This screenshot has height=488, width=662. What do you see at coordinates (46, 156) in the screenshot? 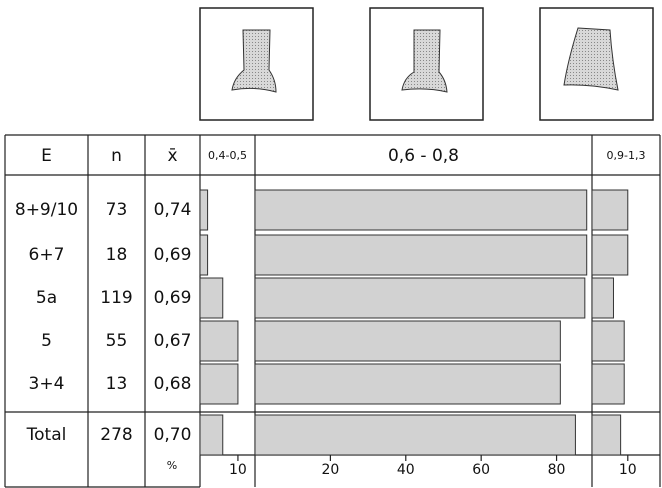
I see `column-header: E` at bounding box center [46, 156].